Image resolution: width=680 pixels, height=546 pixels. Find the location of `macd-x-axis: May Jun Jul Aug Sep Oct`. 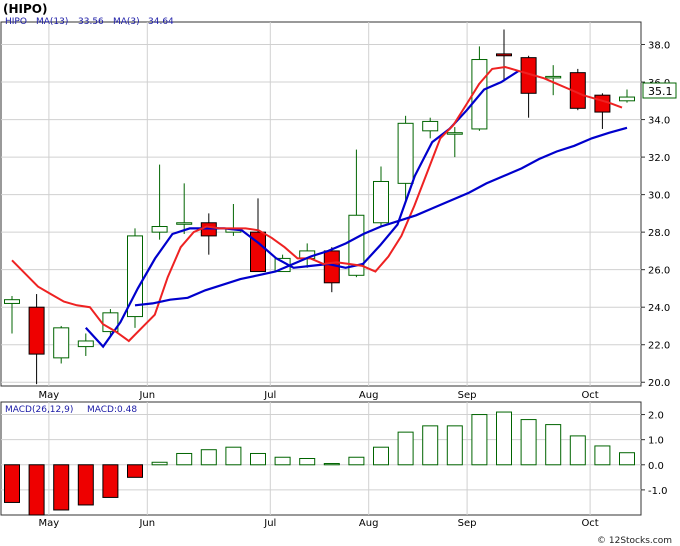

macd-x-axis: May Jun Jul Aug Sep Oct is located at coordinates (319, 523).